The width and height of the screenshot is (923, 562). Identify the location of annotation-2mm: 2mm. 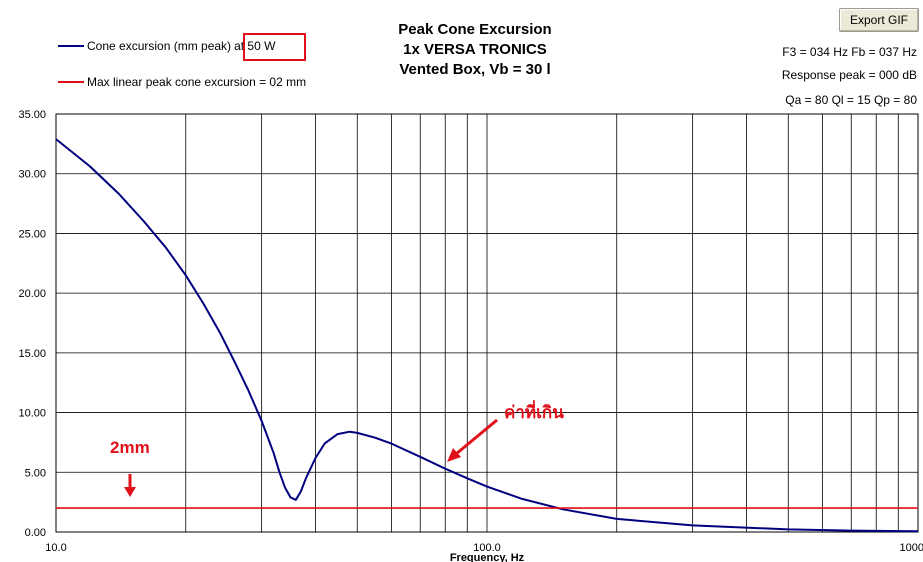
(130, 447).